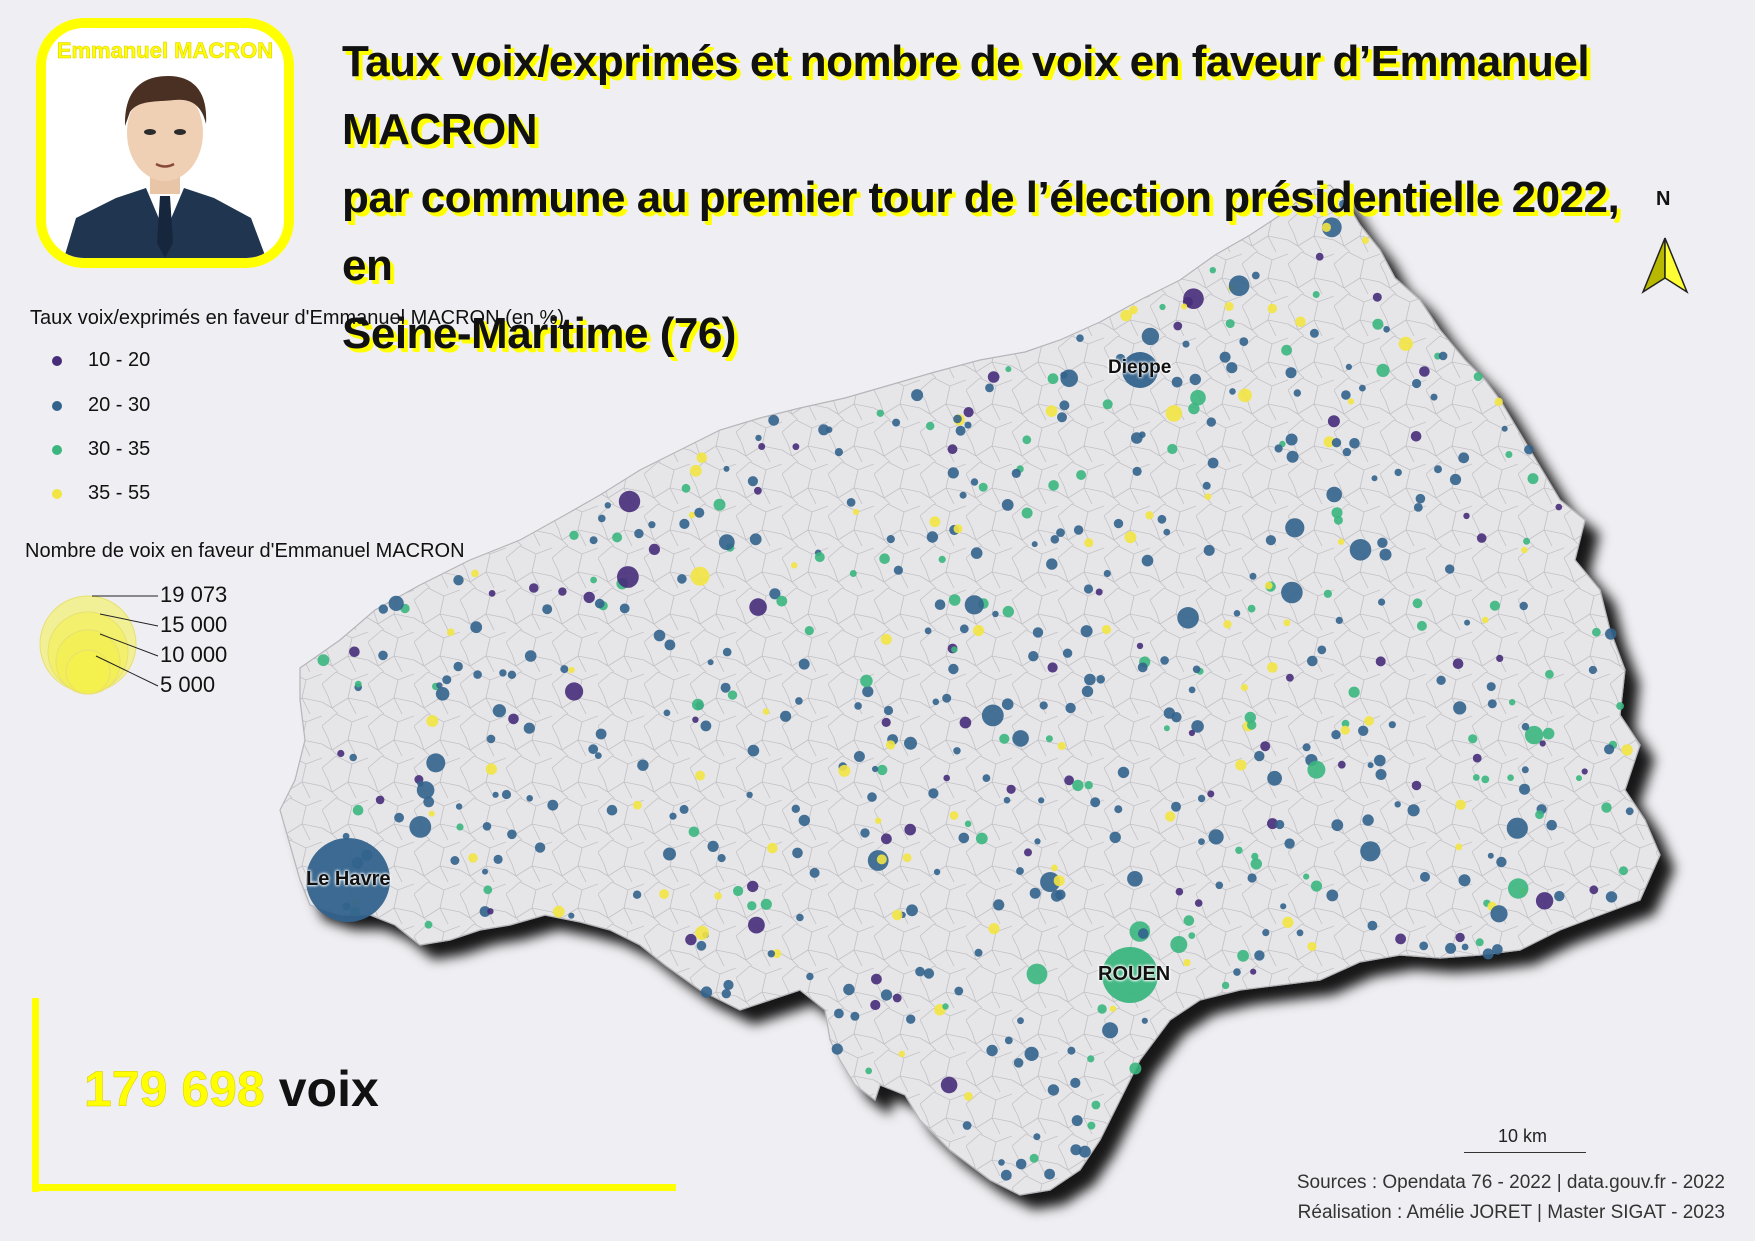 The image size is (1755, 1241). What do you see at coordinates (194, 624) in the screenshot?
I see `size-legend-label-15000: 15 000` at bounding box center [194, 624].